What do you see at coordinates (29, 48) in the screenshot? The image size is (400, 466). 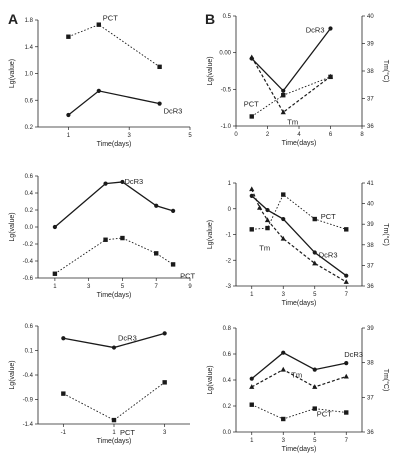 I see `y-tick-label: 1.4` at bounding box center [29, 48].